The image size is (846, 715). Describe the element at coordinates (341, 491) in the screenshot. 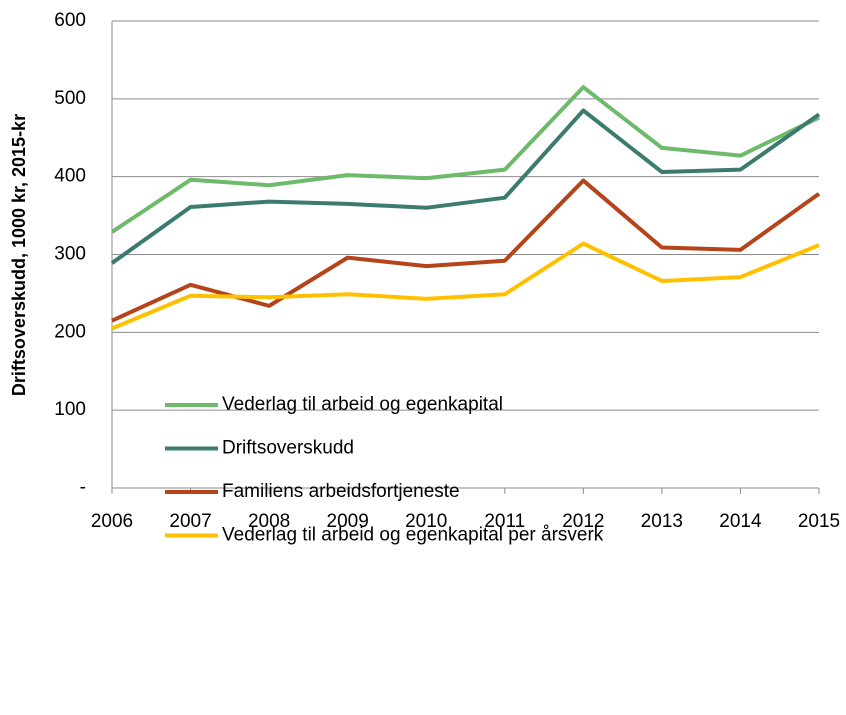

I see `legend-label: Familiens arbeidsfortjeneste` at that location.